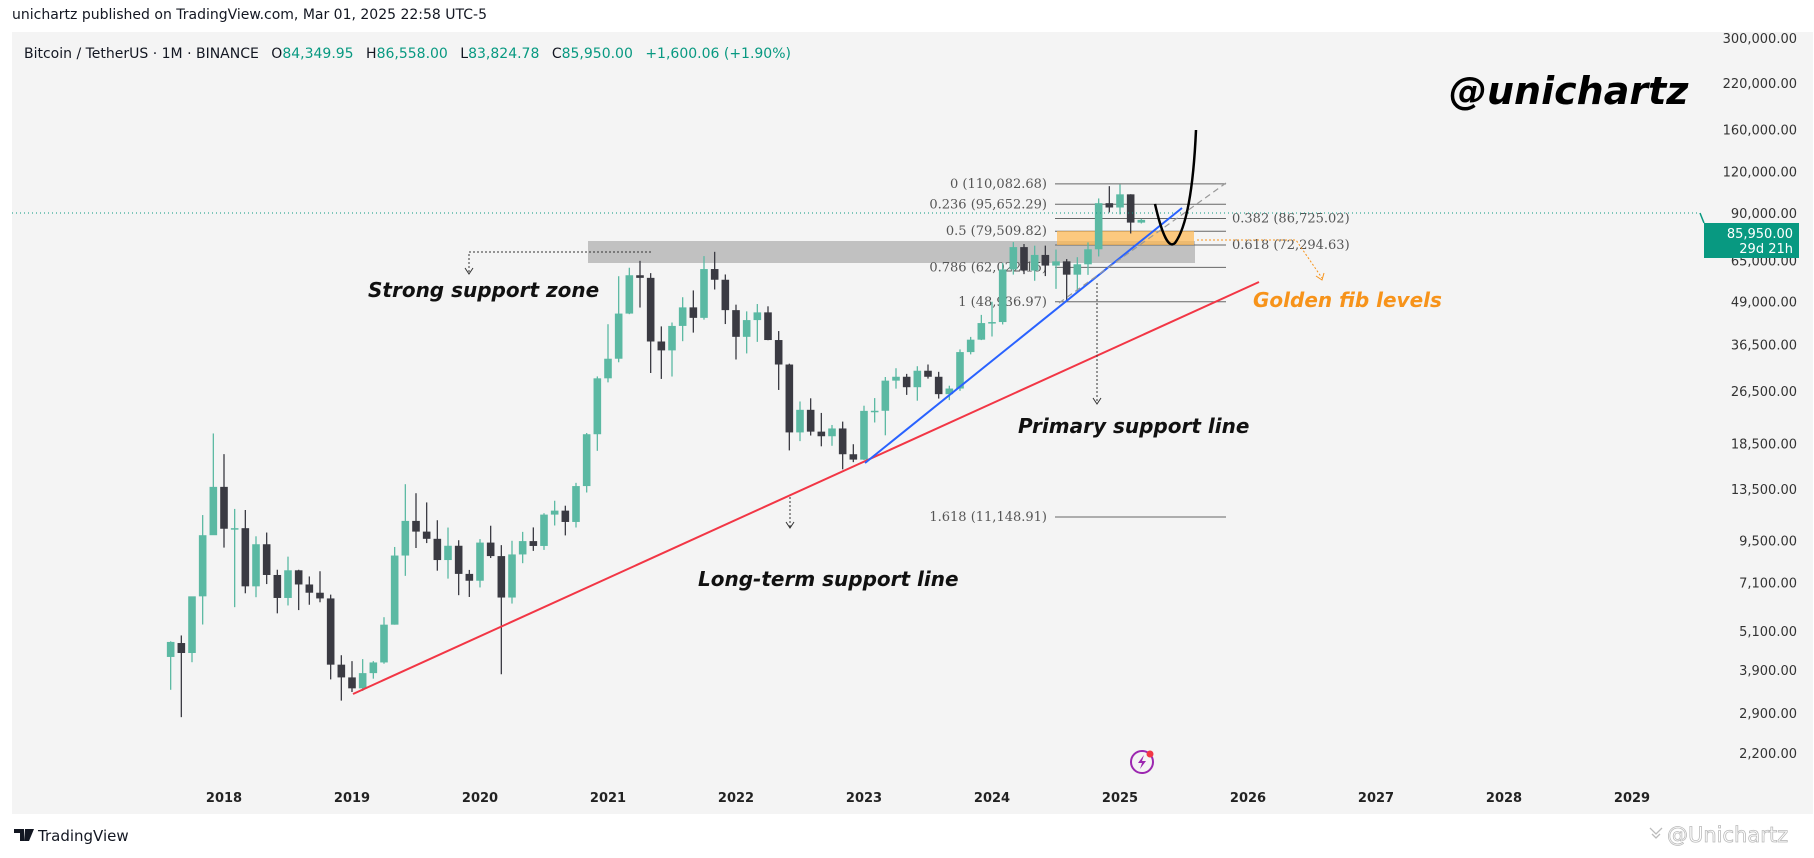 The height and width of the screenshot is (858, 1814). What do you see at coordinates (1120, 798) in the screenshot?
I see `time-tick-label: 2025` at bounding box center [1120, 798].